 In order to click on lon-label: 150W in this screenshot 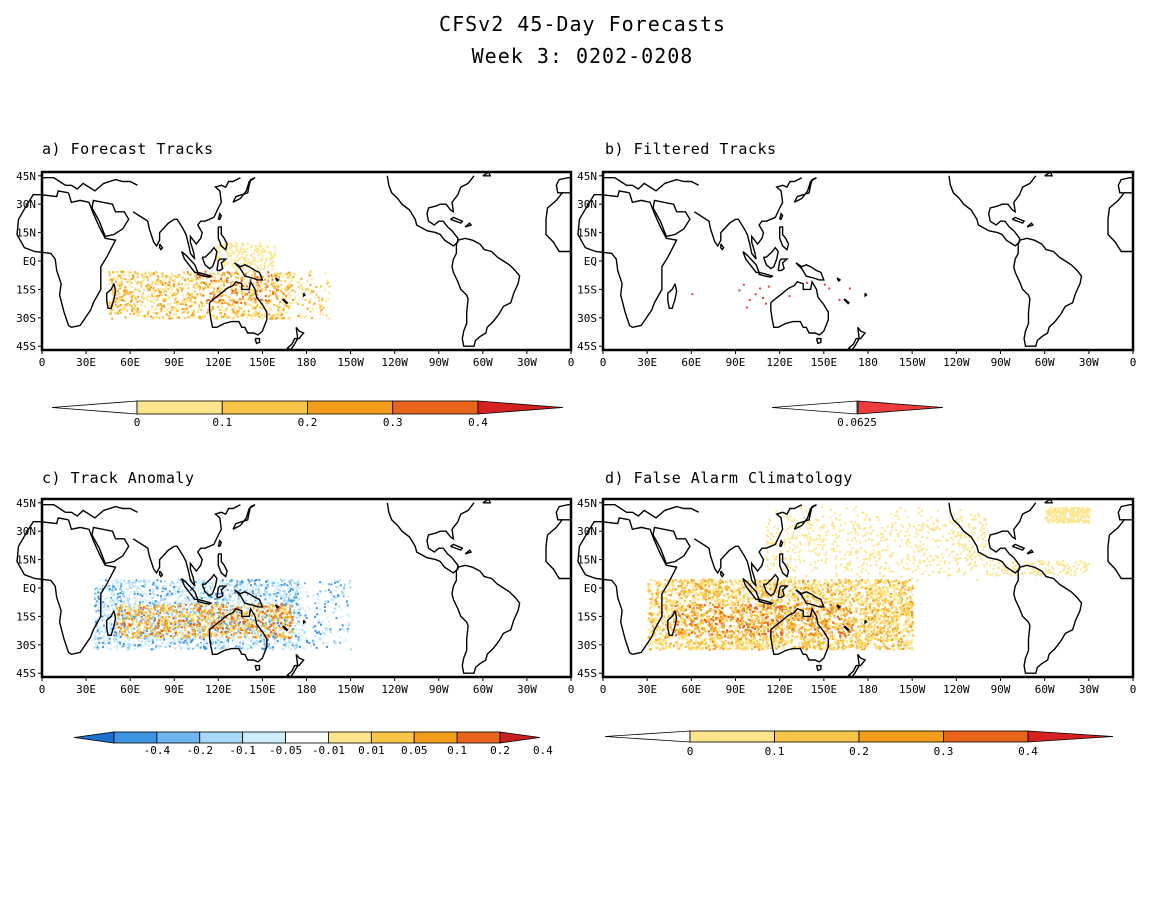, I will do `click(350, 689)`.